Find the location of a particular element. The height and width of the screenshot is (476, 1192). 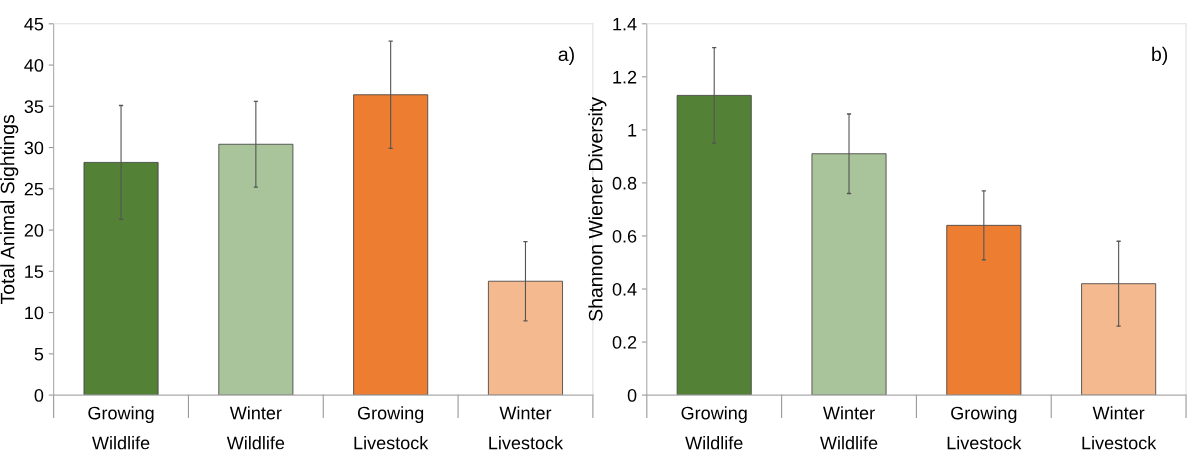

y-tick-label: 15 is located at coordinates (34, 272).